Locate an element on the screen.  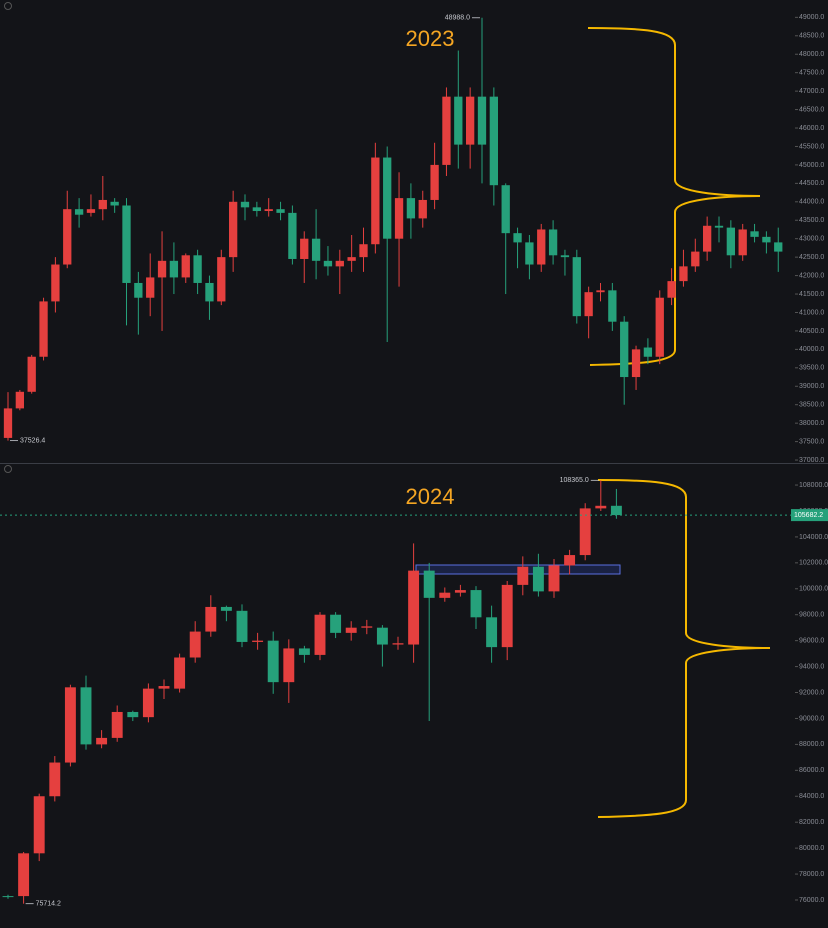
y-tick-label: 90000.0 is located at coordinates (811, 718).